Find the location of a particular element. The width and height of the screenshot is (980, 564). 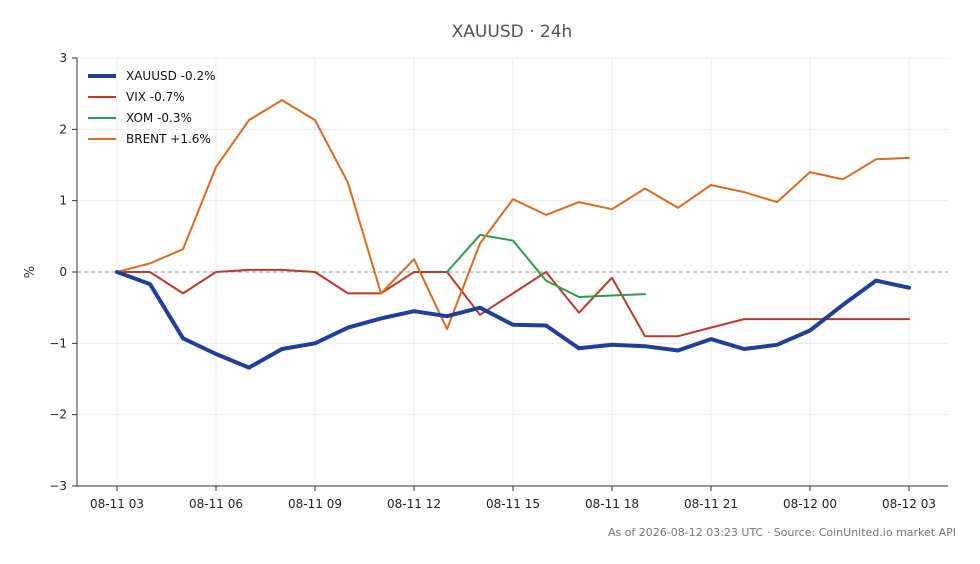

y-tick-label: −3 is located at coordinates (58, 486).